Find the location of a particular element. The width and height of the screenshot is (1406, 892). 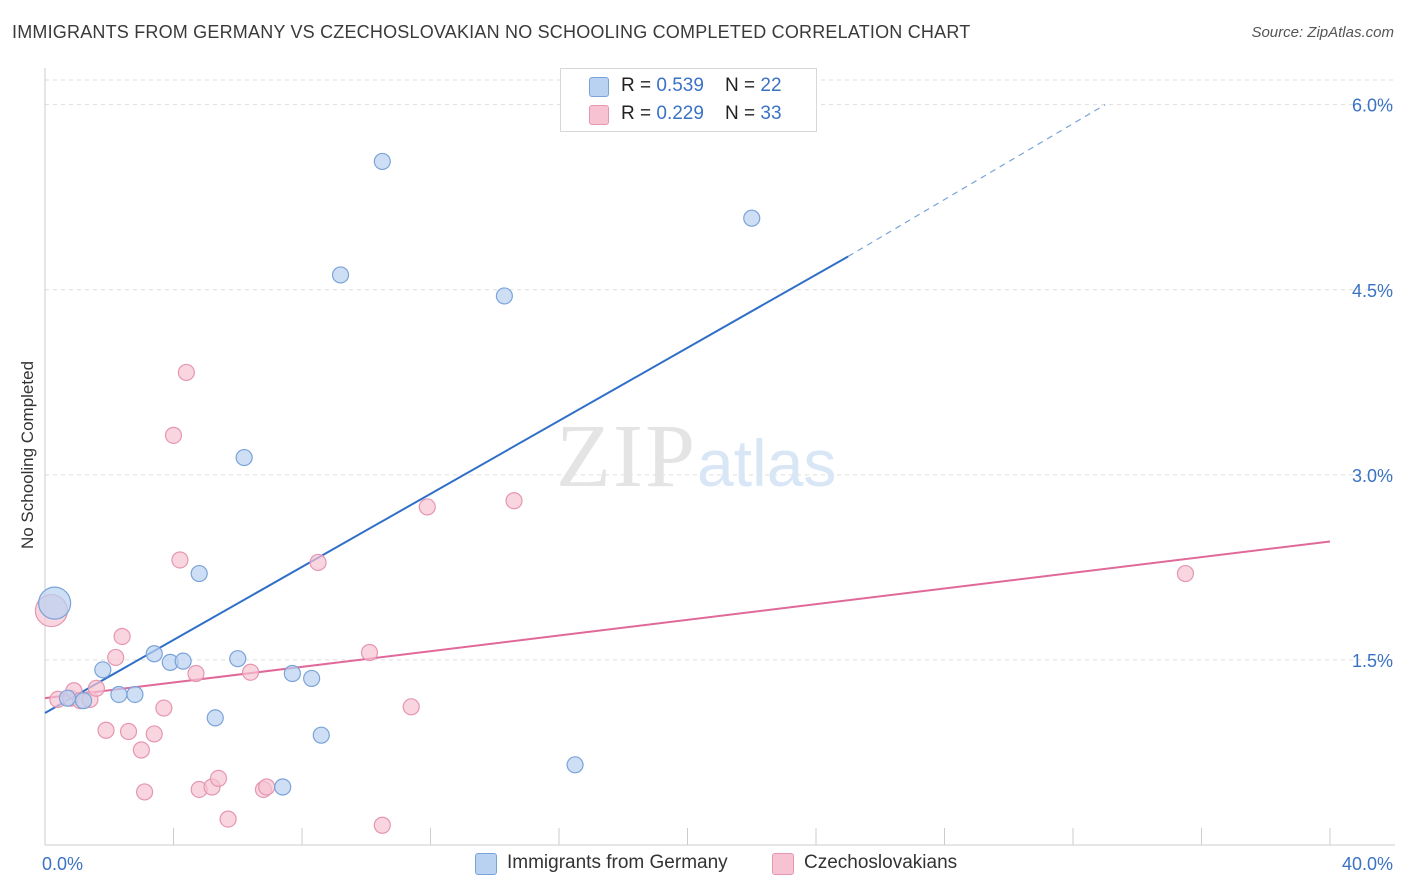

y-axis-label: No Schooling Completed is located at coordinates (27, 455).